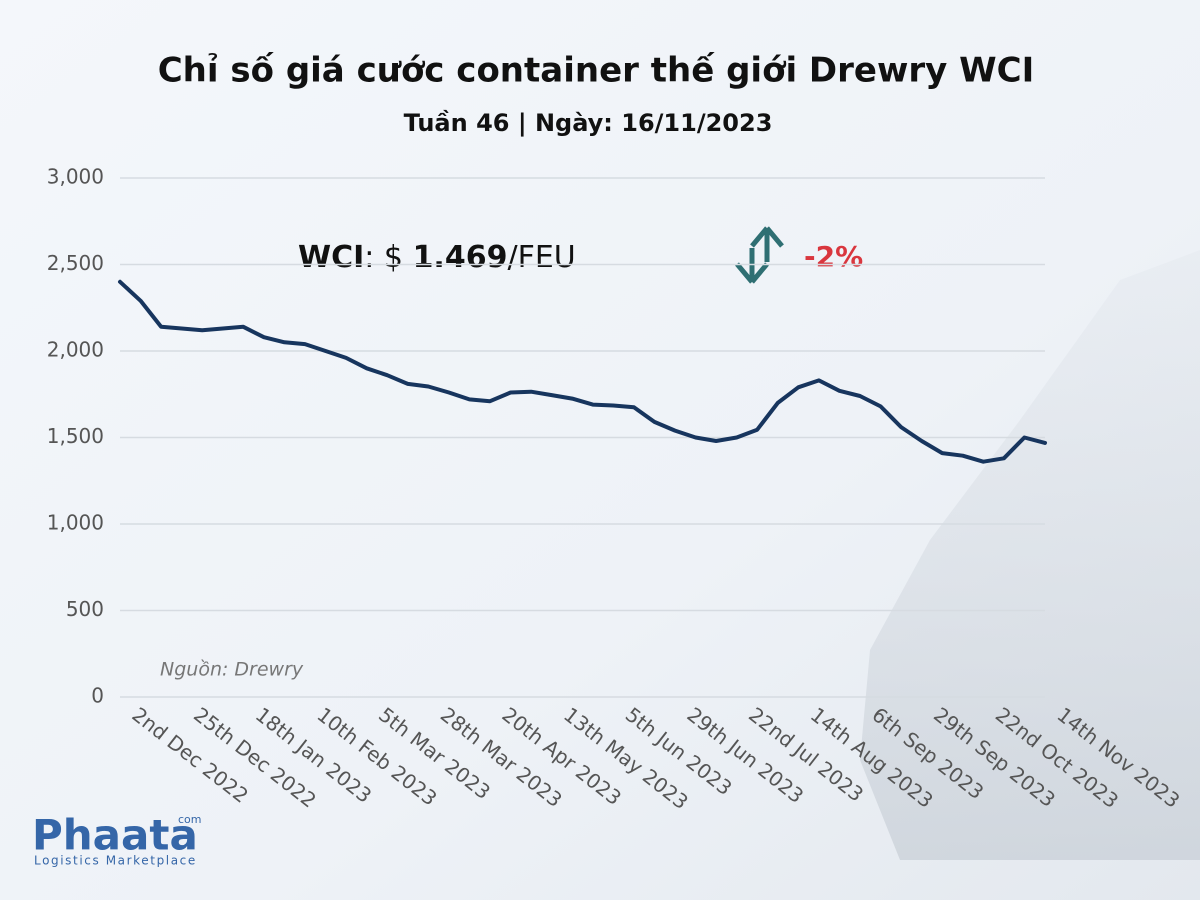 This screenshot has height=904, width=1200. I want to click on y-tick-label: 0, so click(97, 696).